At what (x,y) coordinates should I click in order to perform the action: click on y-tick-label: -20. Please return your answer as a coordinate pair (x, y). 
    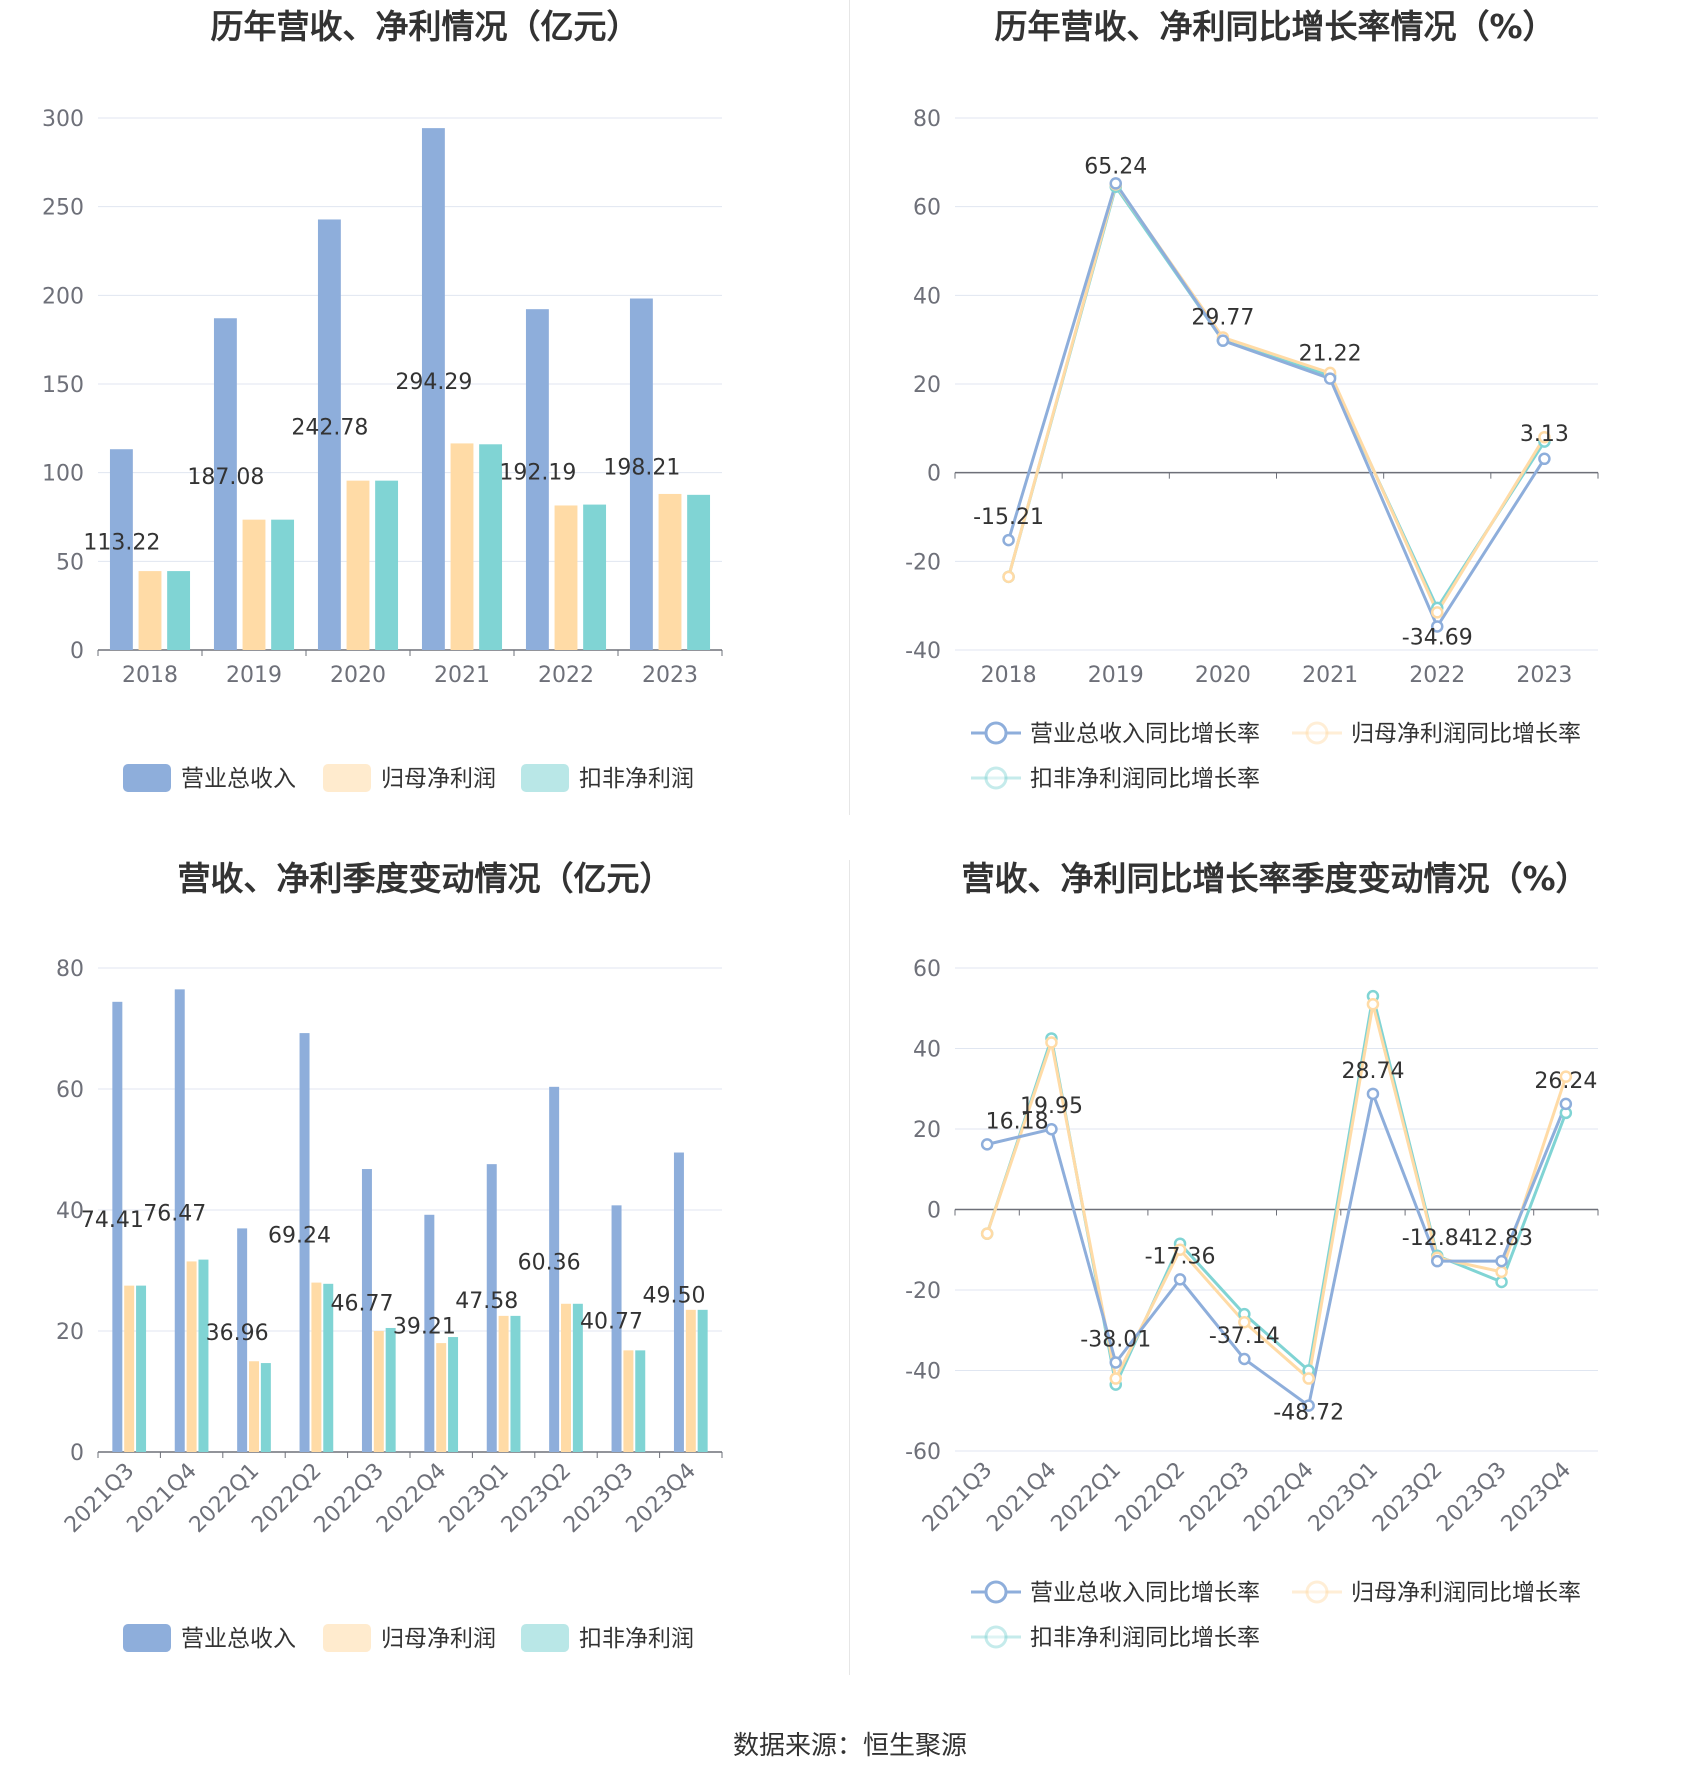
    Looking at the image, I should click on (923, 1291).